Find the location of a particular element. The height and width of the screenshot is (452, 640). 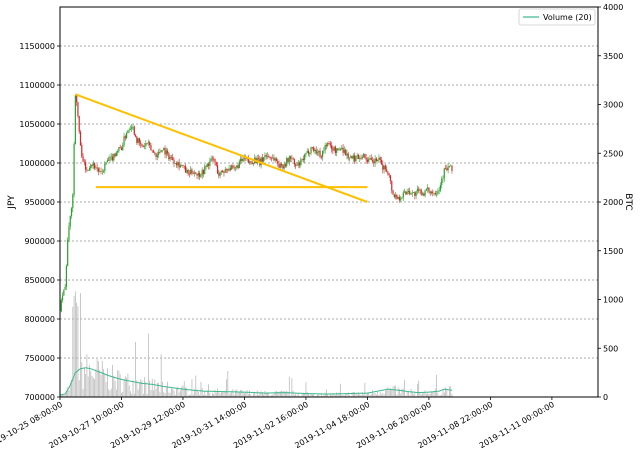

legend-box is located at coordinates (557, 17).